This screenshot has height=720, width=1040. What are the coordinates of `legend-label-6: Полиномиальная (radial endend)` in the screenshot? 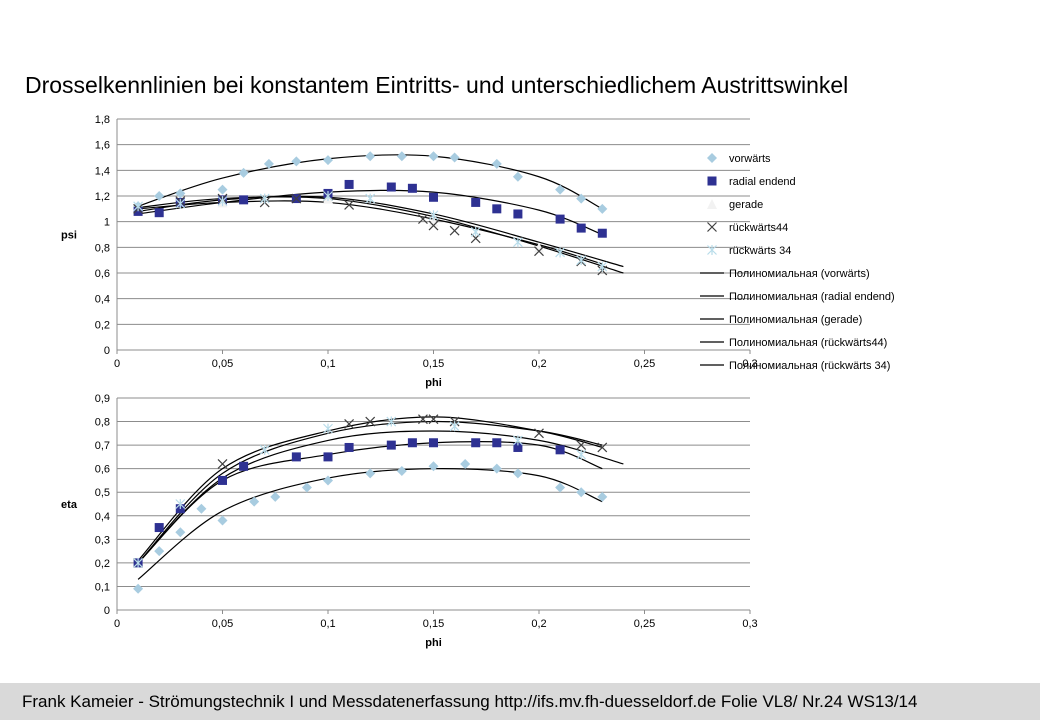 It's located at (812, 297).